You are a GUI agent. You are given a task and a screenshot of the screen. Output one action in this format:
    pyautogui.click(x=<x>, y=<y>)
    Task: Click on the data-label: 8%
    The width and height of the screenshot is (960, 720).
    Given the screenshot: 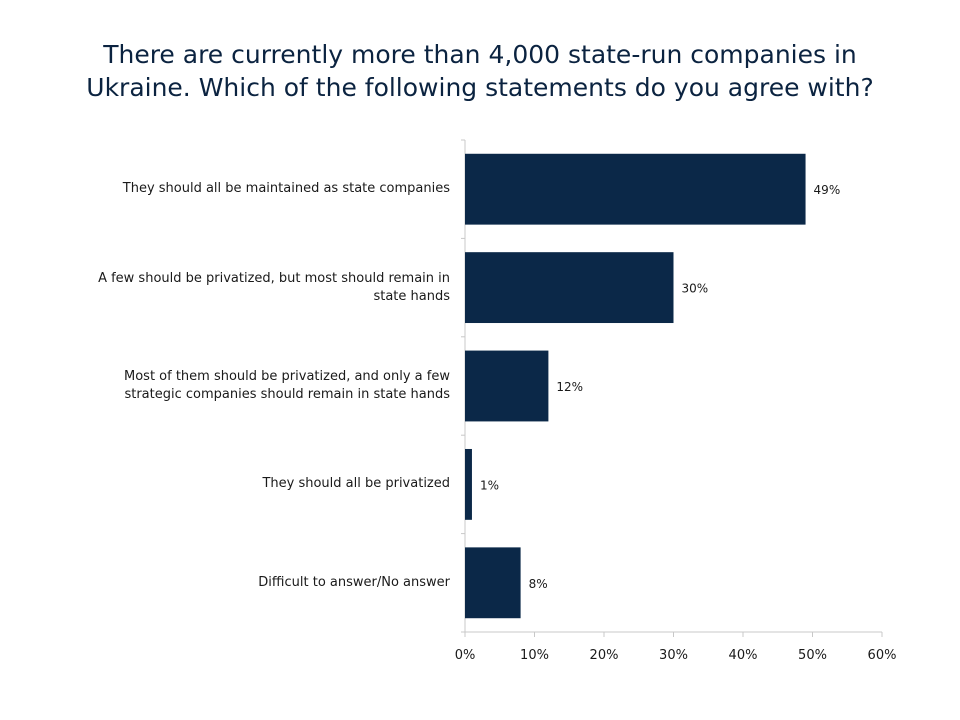 What is the action you would take?
    pyautogui.click(x=538, y=584)
    